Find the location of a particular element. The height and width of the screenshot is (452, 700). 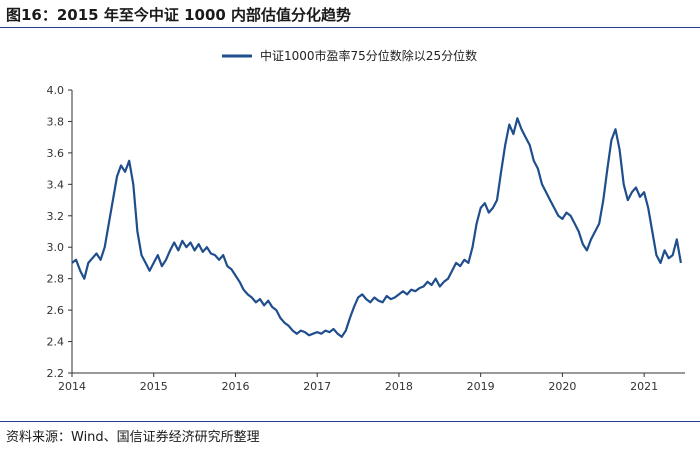

legend-label: 中证1000市盈率75分位数除以25分位数 is located at coordinates (368, 55).